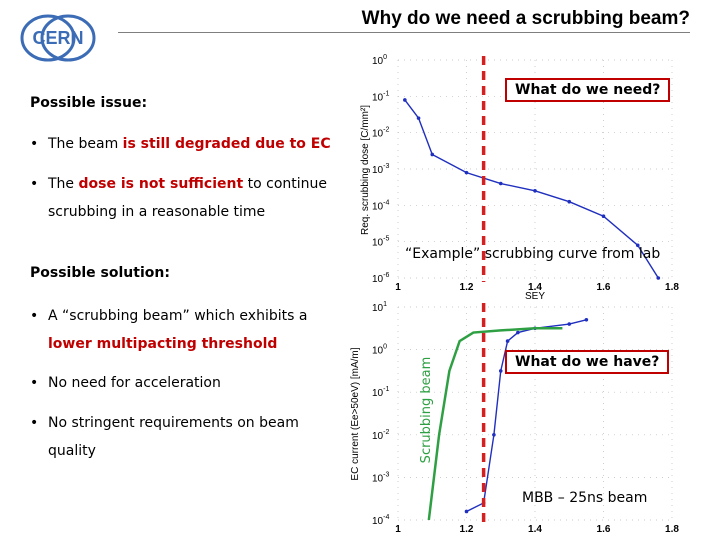 This screenshot has width=720, height=540. I want to click on y-tick-label: 10⁻⁵, so click(380, 242).